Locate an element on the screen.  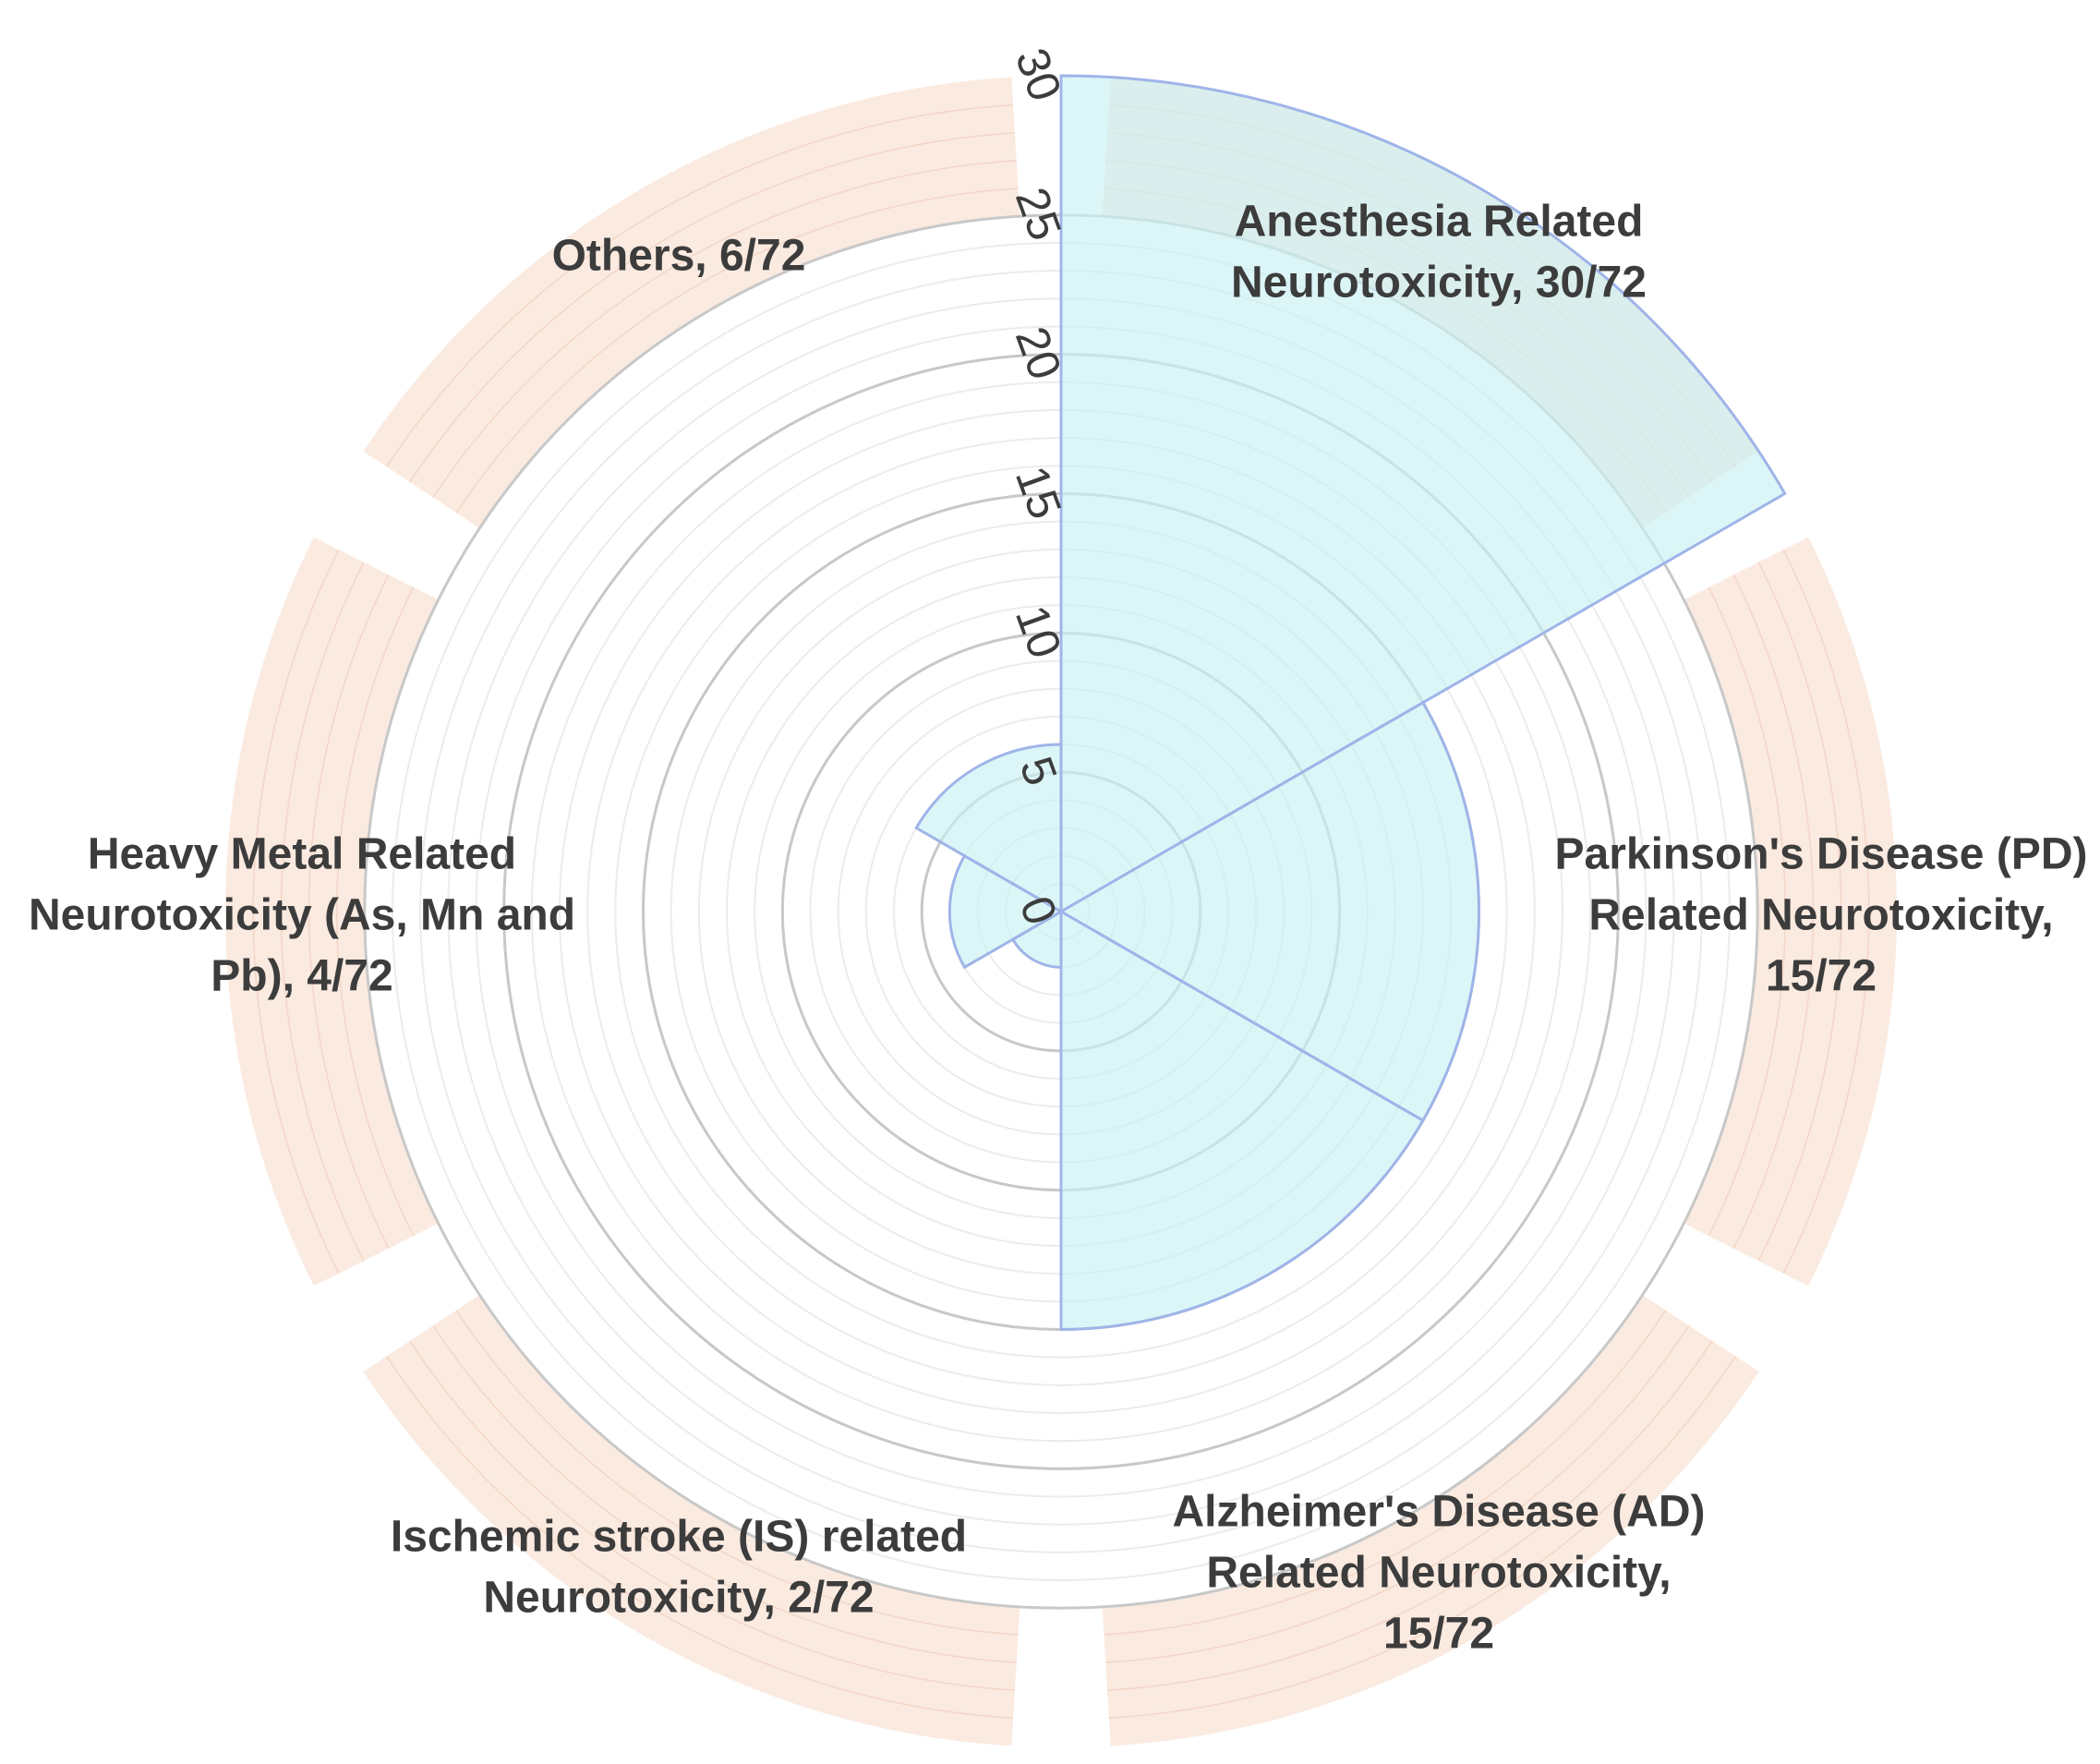
category-label: Neurotoxicity, 2/72 is located at coordinates (679, 1598).